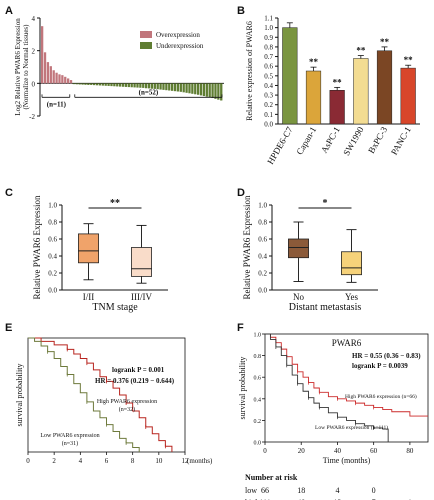  What do you see at coordinates (18, 67) in the screenshot?
I see `panel-a-y-label: Log2 Relative PWAR6 Expression` at bounding box center [18, 67].